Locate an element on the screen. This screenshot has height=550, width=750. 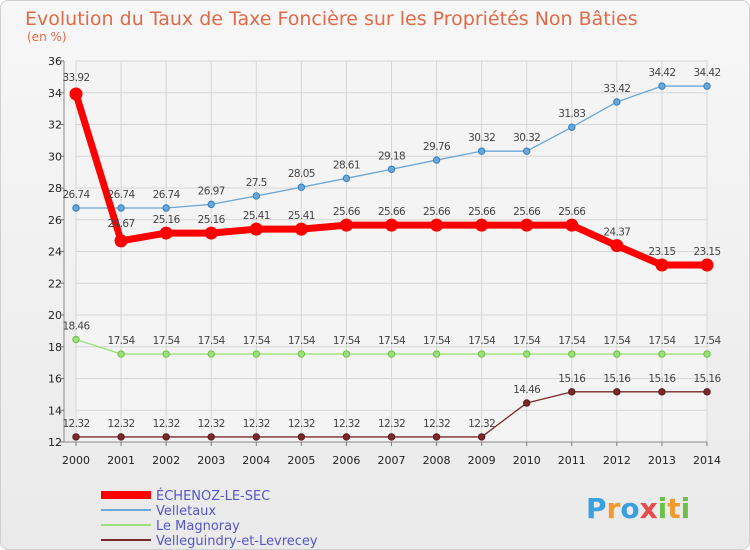
x-tick-label: 2004 is located at coordinates (256, 460).